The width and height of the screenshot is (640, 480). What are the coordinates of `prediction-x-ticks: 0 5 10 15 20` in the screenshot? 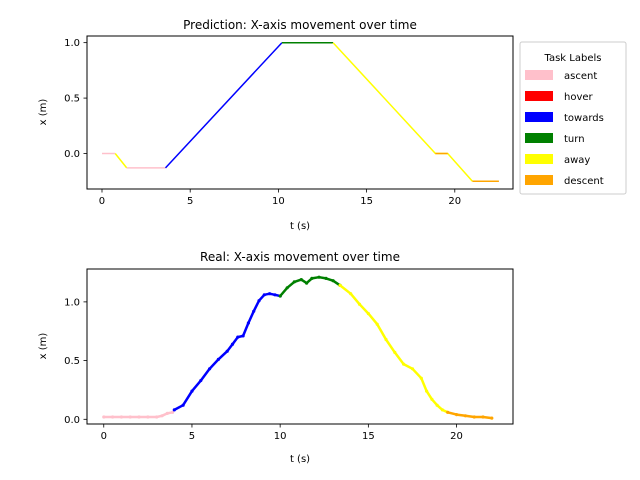 It's located at (280, 198).